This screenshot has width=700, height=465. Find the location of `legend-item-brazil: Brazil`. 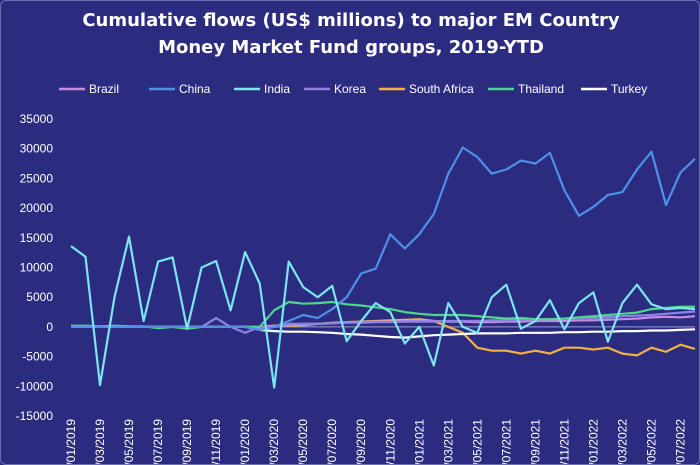

legend-item-brazil: Brazil is located at coordinates (89, 89).